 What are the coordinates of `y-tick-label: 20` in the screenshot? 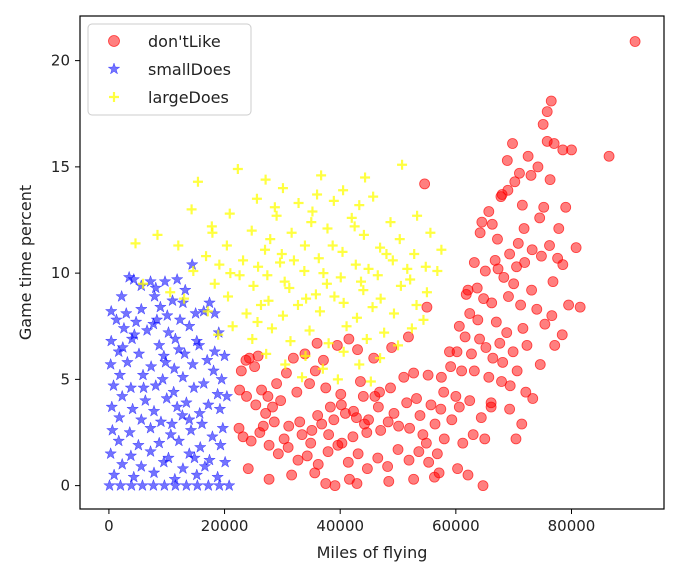 It's located at (60, 61).